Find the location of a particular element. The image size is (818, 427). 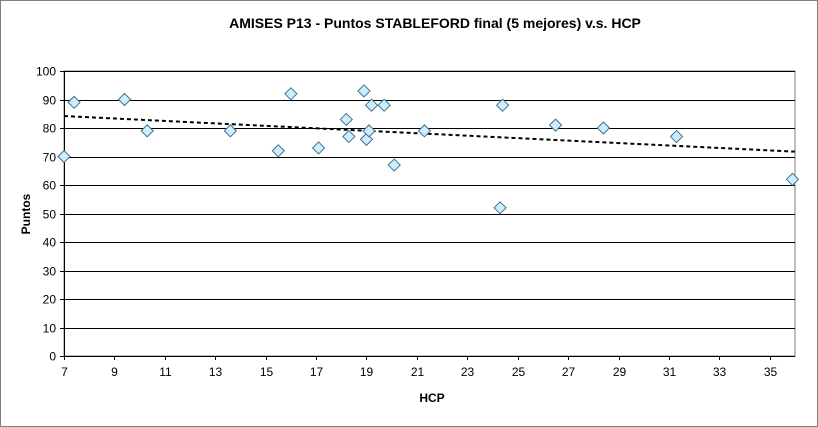

x-tick-label: 11 is located at coordinates (165, 372).